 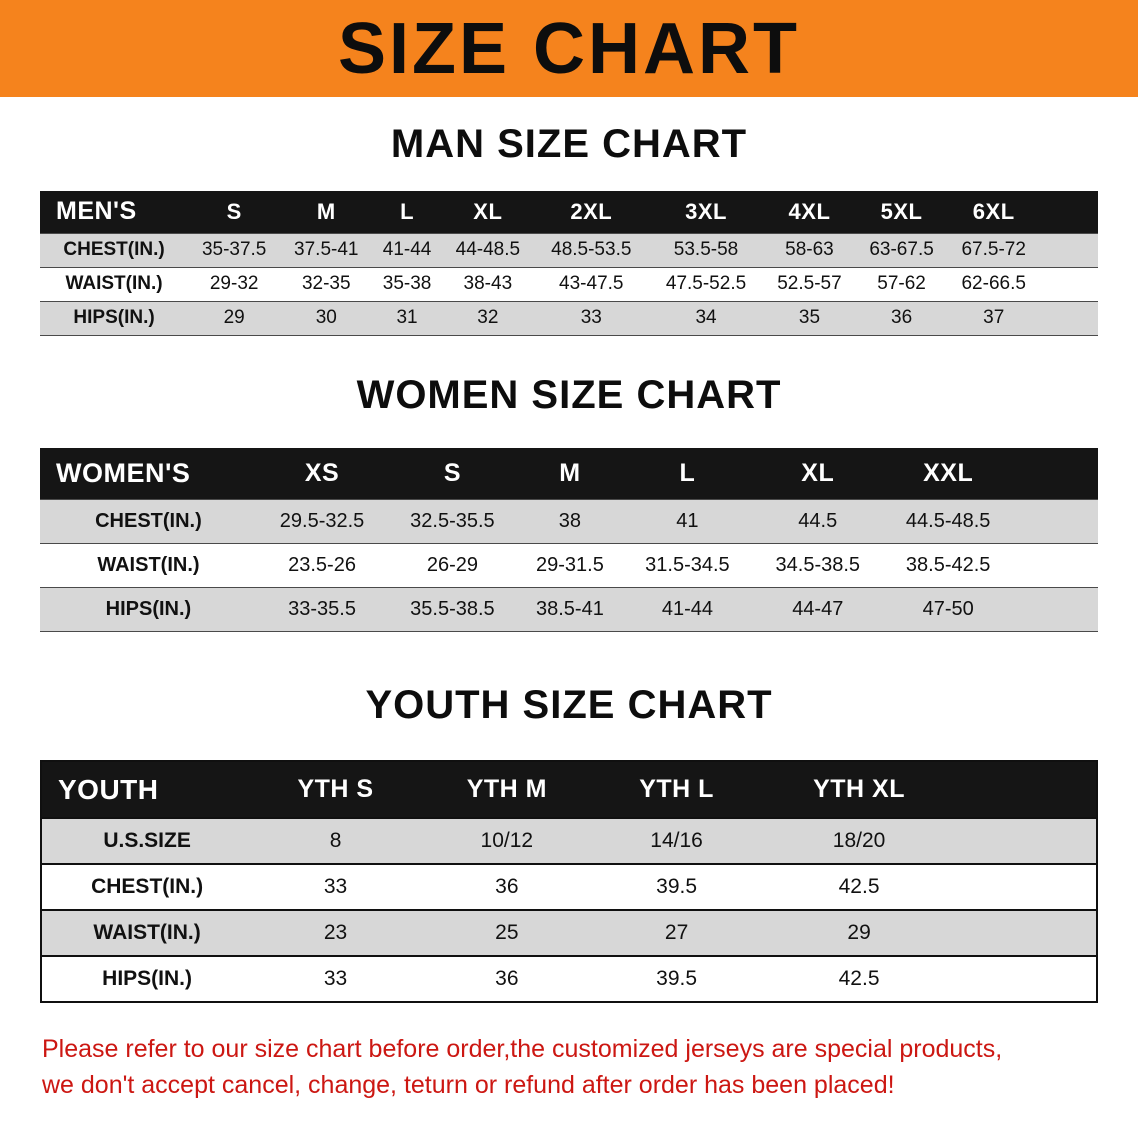 What do you see at coordinates (706, 212) in the screenshot?
I see `size-header-cell: 3XL` at bounding box center [706, 212].